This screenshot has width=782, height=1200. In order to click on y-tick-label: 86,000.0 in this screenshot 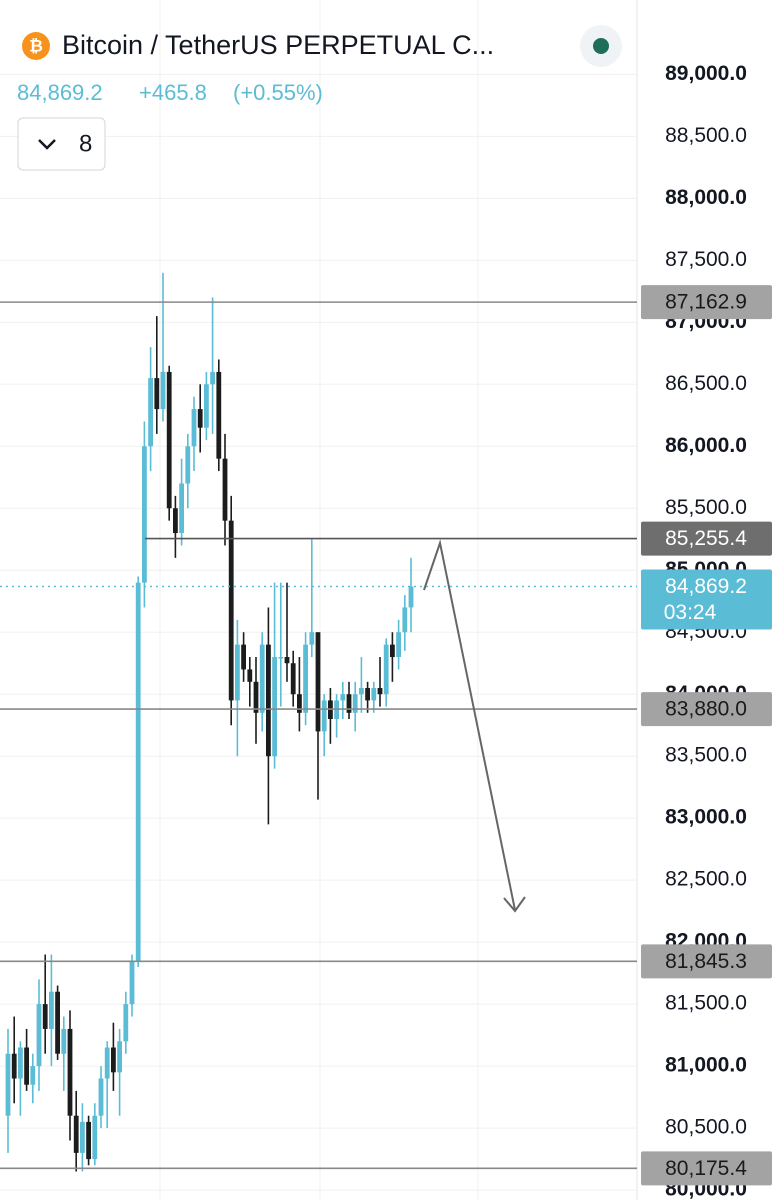, I will do `click(706, 445)`.